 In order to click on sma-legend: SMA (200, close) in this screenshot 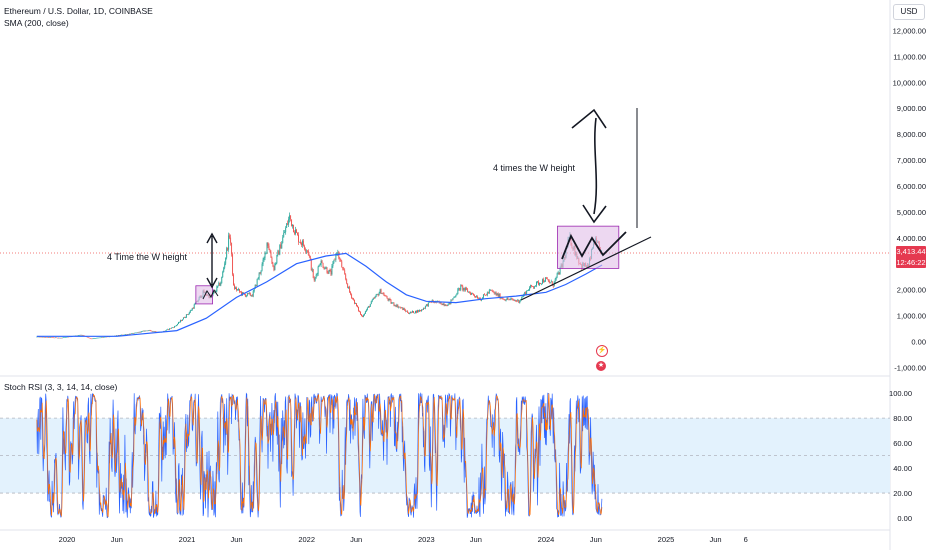, I will do `click(36, 23)`.